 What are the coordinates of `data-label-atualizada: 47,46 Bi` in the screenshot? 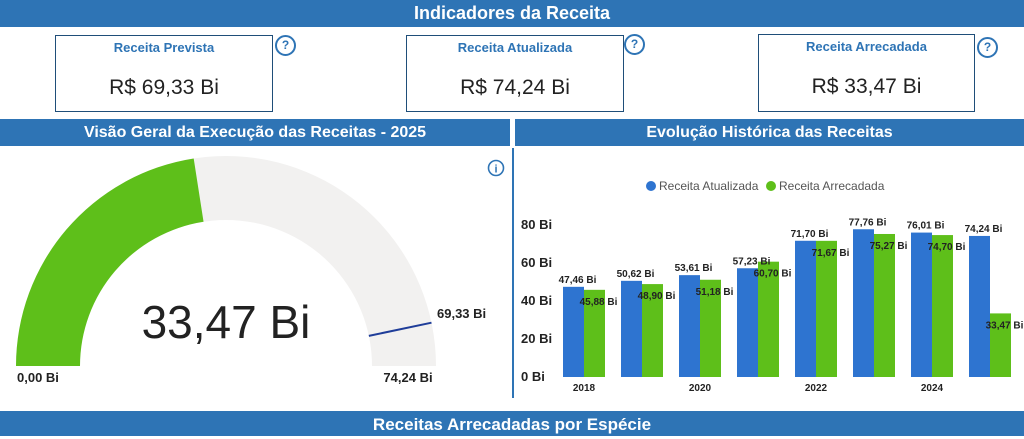 It's located at (578, 280).